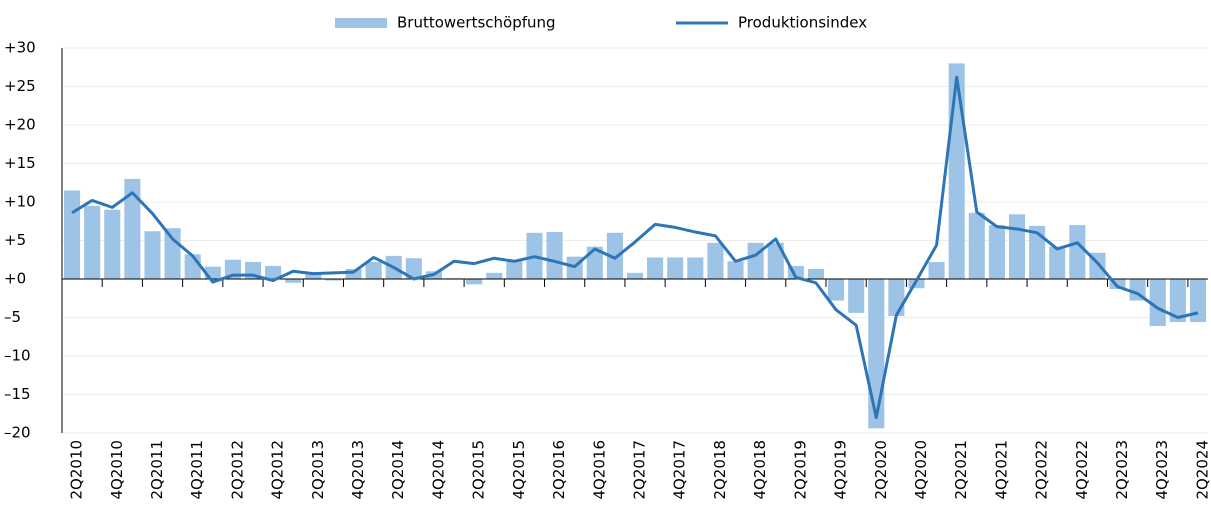 The width and height of the screenshot is (1211, 526). Describe the element at coordinates (77, 470) in the screenshot. I see `x-tick-label: 2Q2010` at that location.